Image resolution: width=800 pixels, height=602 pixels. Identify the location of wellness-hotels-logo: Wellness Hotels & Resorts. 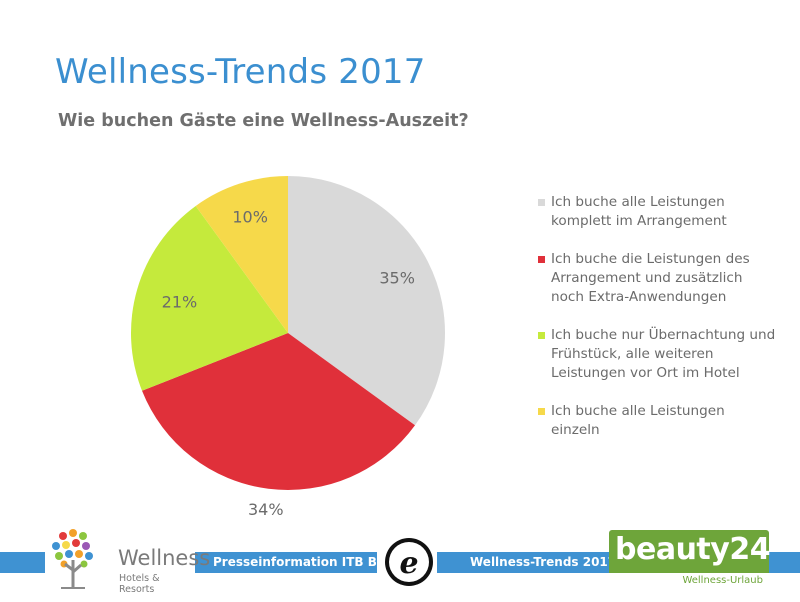
(127, 562).